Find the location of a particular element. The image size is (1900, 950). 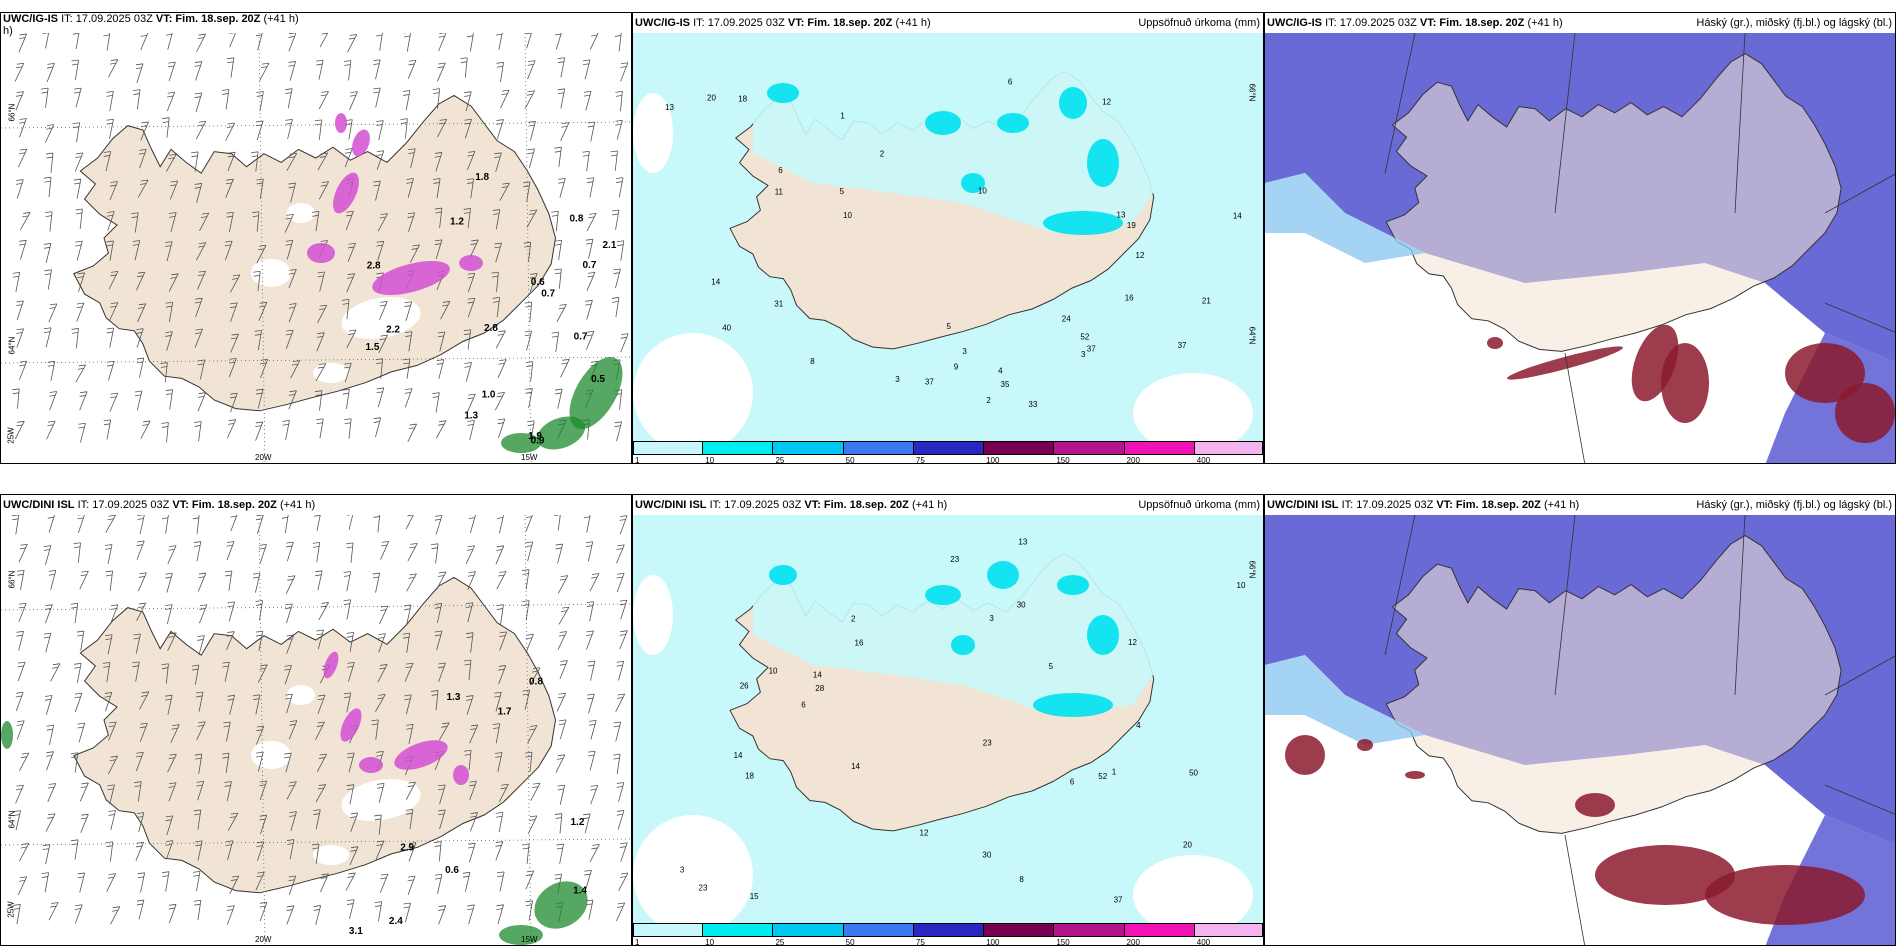

value-label: 30 is located at coordinates (986, 854).